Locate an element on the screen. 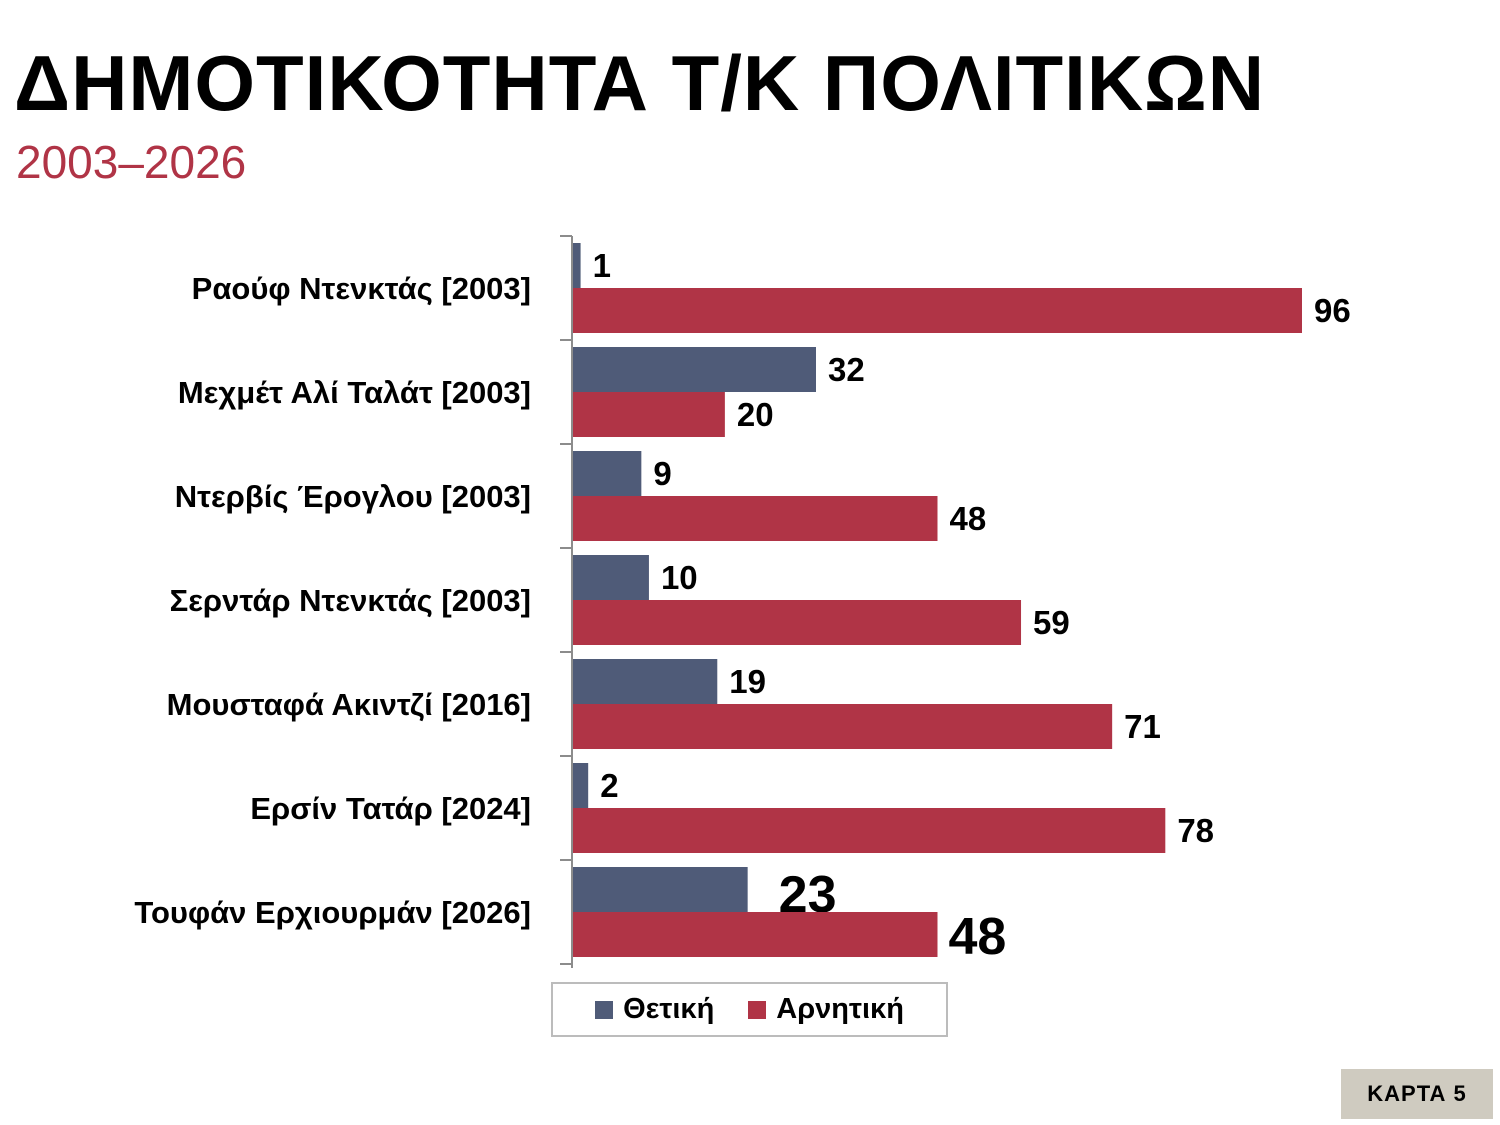  legend-entry-positive: Θετική is located at coordinates (654, 1009).